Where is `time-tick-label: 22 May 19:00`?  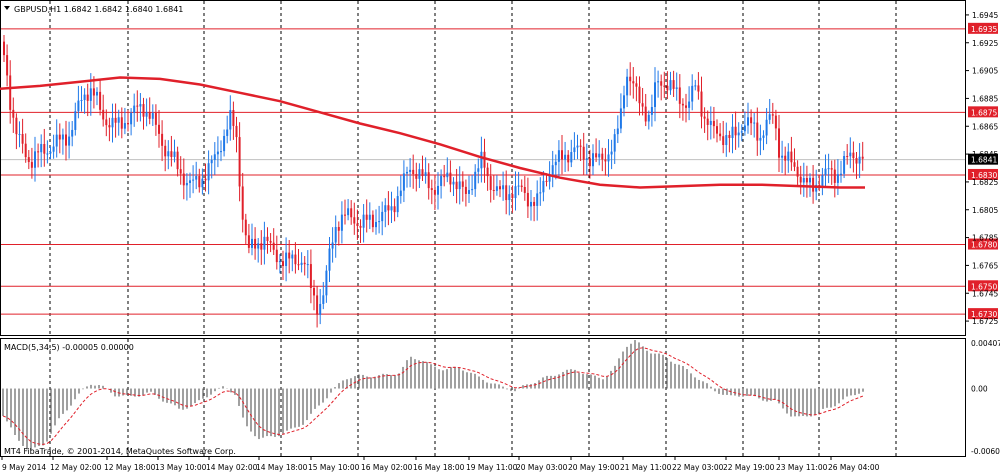
time-tick-label: 22 May 19:00 is located at coordinates (749, 467).